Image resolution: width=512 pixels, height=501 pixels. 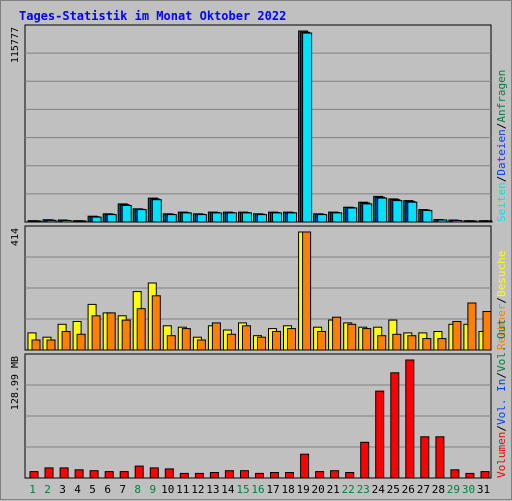 What do you see at coordinates (379, 489) in the screenshot?
I see `x-tick-day-24: 24` at bounding box center [379, 489].